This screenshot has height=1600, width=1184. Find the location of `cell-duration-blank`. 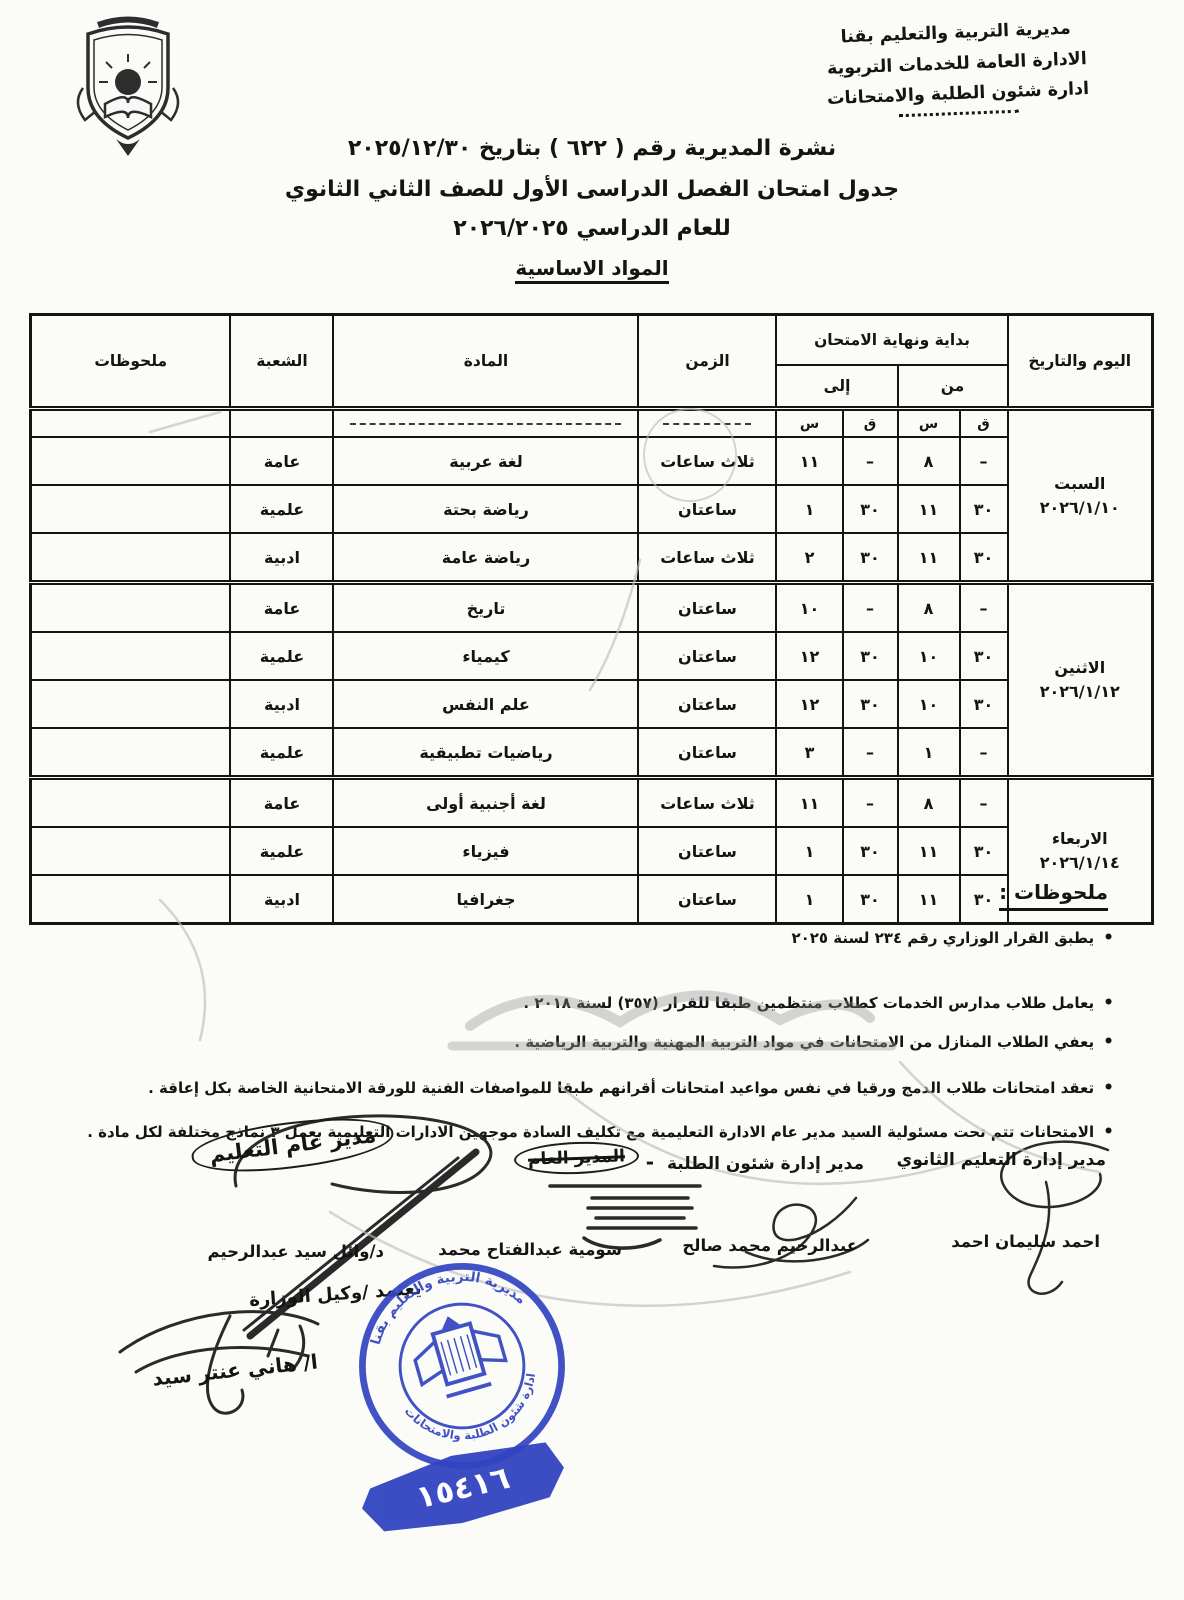

cell-duration-blank is located at coordinates (707, 422).